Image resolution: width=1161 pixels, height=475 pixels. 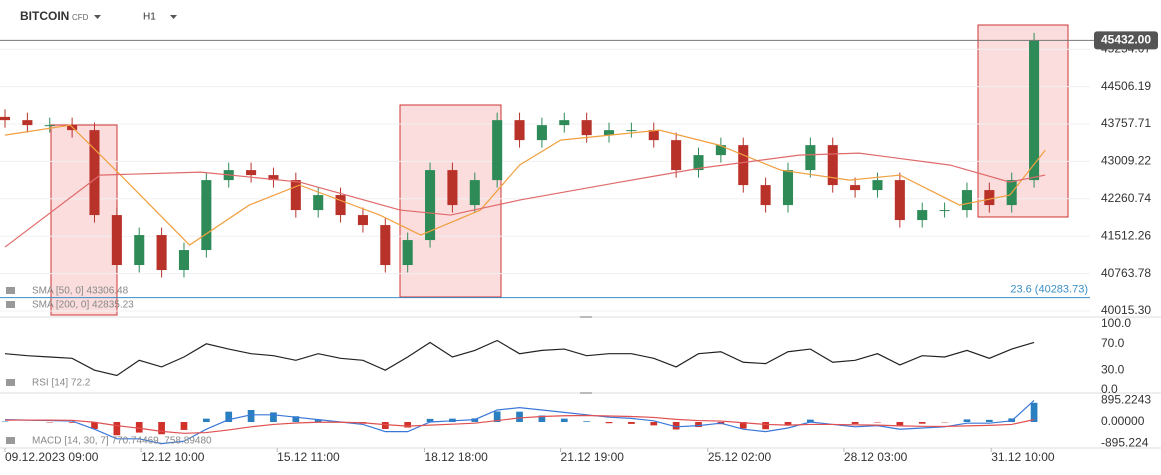 What do you see at coordinates (876, 457) in the screenshot?
I see `x-tick-label: 28.12 03:00` at bounding box center [876, 457].